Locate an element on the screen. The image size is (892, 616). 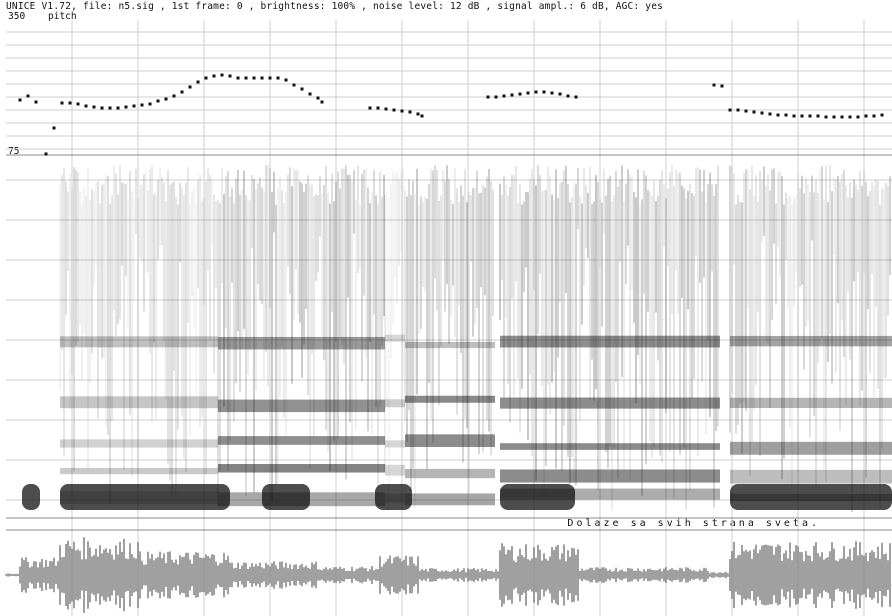
pitch-max-label: 350 is located at coordinates (17, 16).